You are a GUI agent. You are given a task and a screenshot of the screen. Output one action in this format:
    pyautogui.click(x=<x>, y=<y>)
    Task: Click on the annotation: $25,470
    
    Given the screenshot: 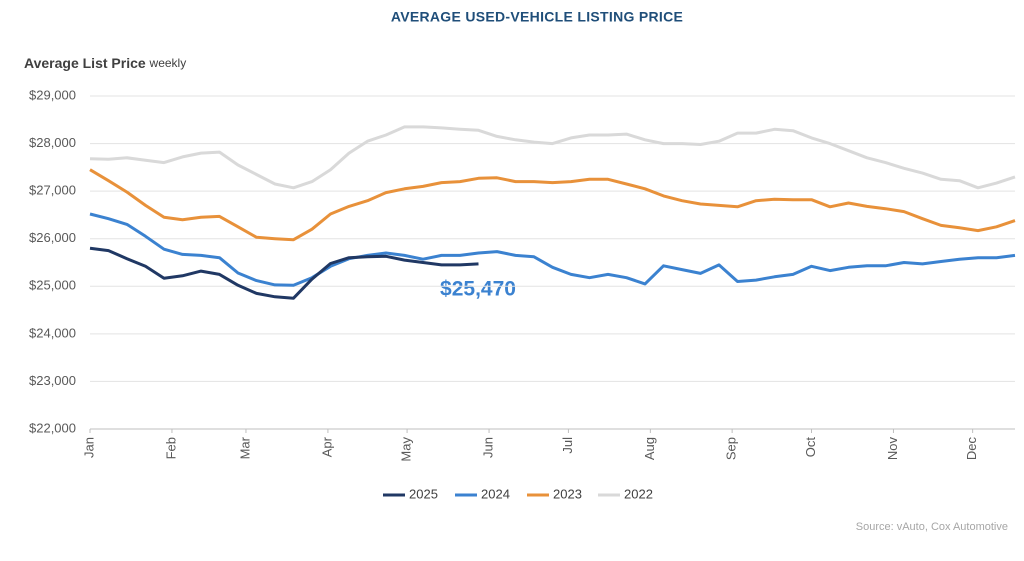 What is the action you would take?
    pyautogui.click(x=478, y=289)
    